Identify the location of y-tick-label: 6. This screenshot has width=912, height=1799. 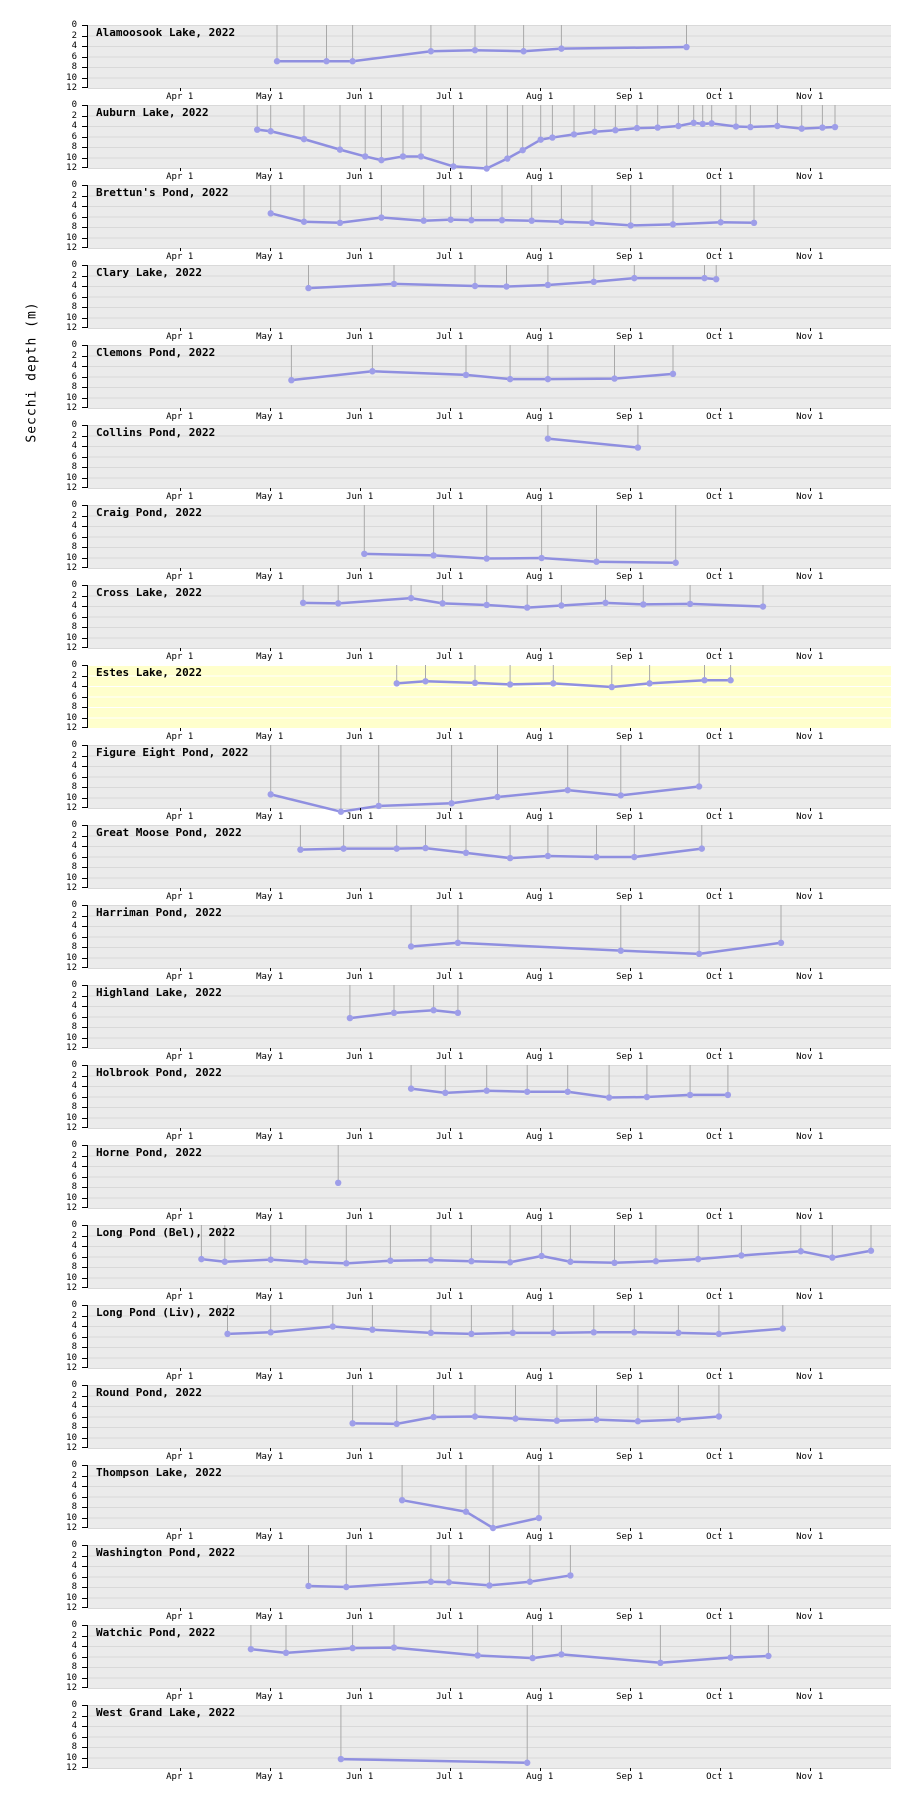
(74, 1656).